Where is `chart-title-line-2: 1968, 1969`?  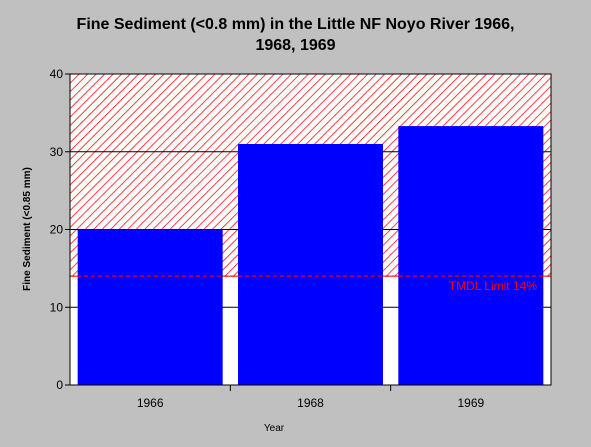
chart-title-line-2: 1968, 1969 is located at coordinates (295, 45).